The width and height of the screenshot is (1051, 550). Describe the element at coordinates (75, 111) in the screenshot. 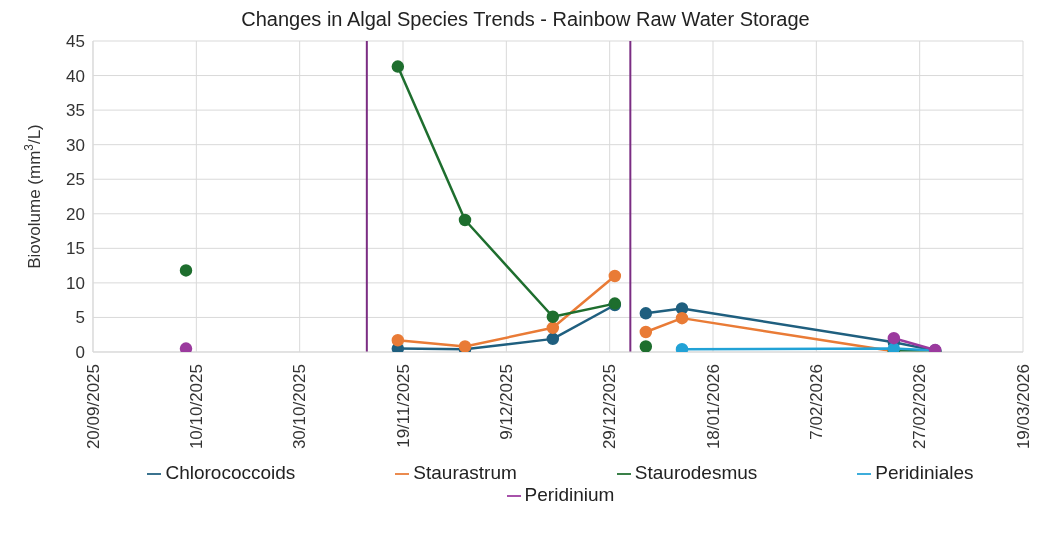

I see `y-tick-label: 35` at that location.